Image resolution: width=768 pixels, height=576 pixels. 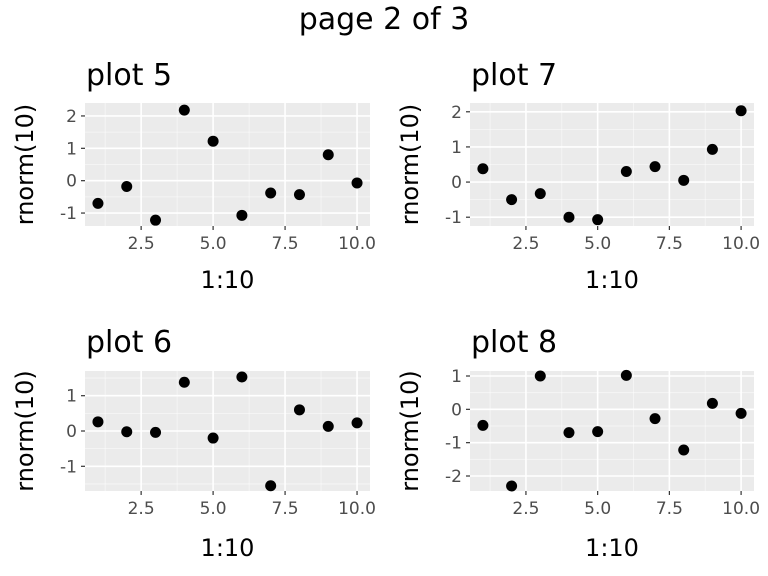 What do you see at coordinates (384, 19) in the screenshot?
I see `page-title: page 2 of 3` at bounding box center [384, 19].